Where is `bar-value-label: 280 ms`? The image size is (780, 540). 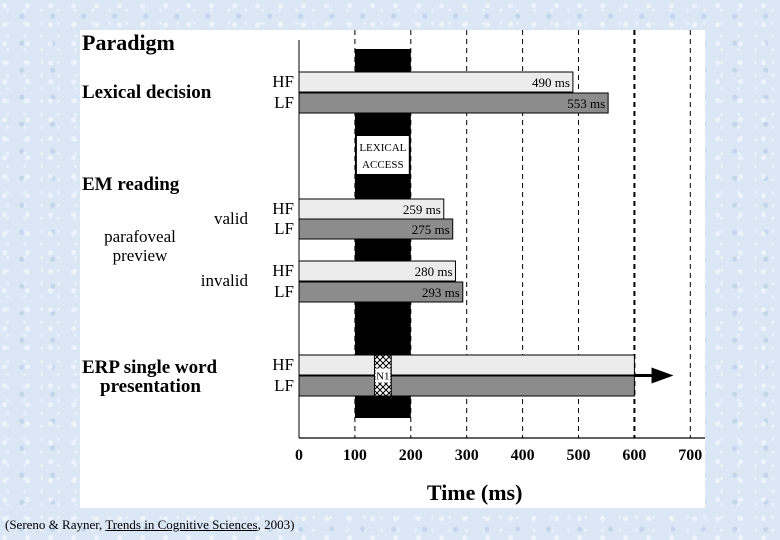 bar-value-label: 280 ms is located at coordinates (434, 271).